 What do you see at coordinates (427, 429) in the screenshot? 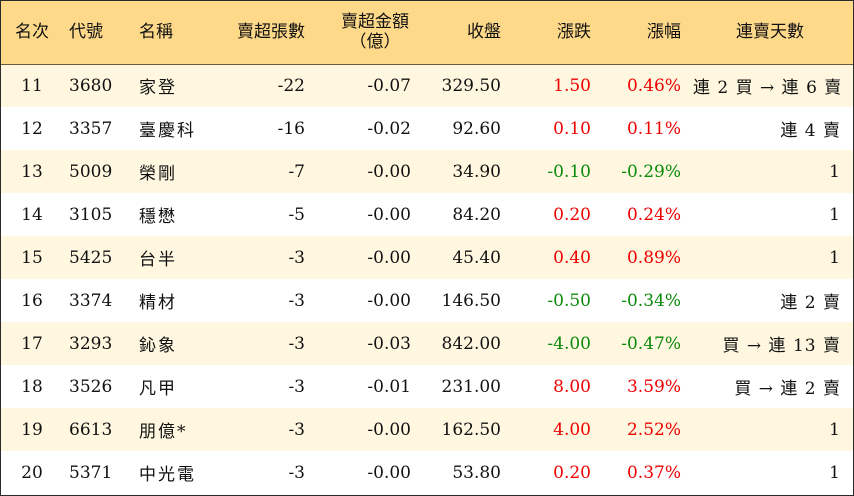
I see `table-row: 19 6613 朋億* -3 -0.00 162.50 4.00 2.52% 1` at bounding box center [427, 429].